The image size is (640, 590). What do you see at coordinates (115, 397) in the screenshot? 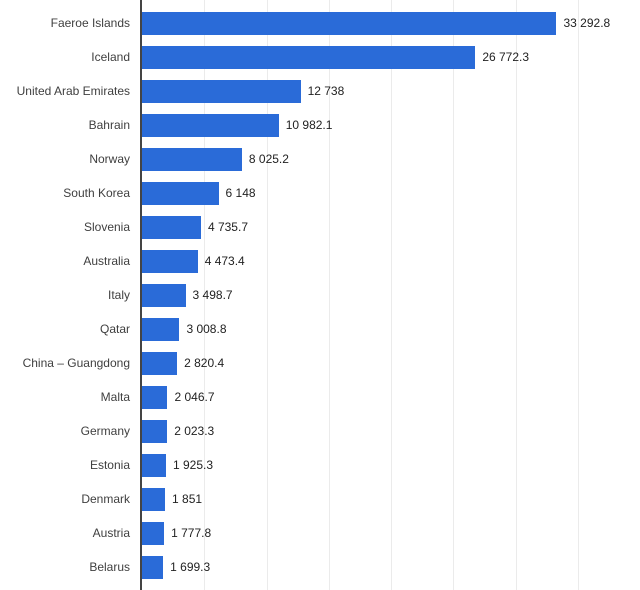
I see `category-label: Malta` at bounding box center [115, 397].